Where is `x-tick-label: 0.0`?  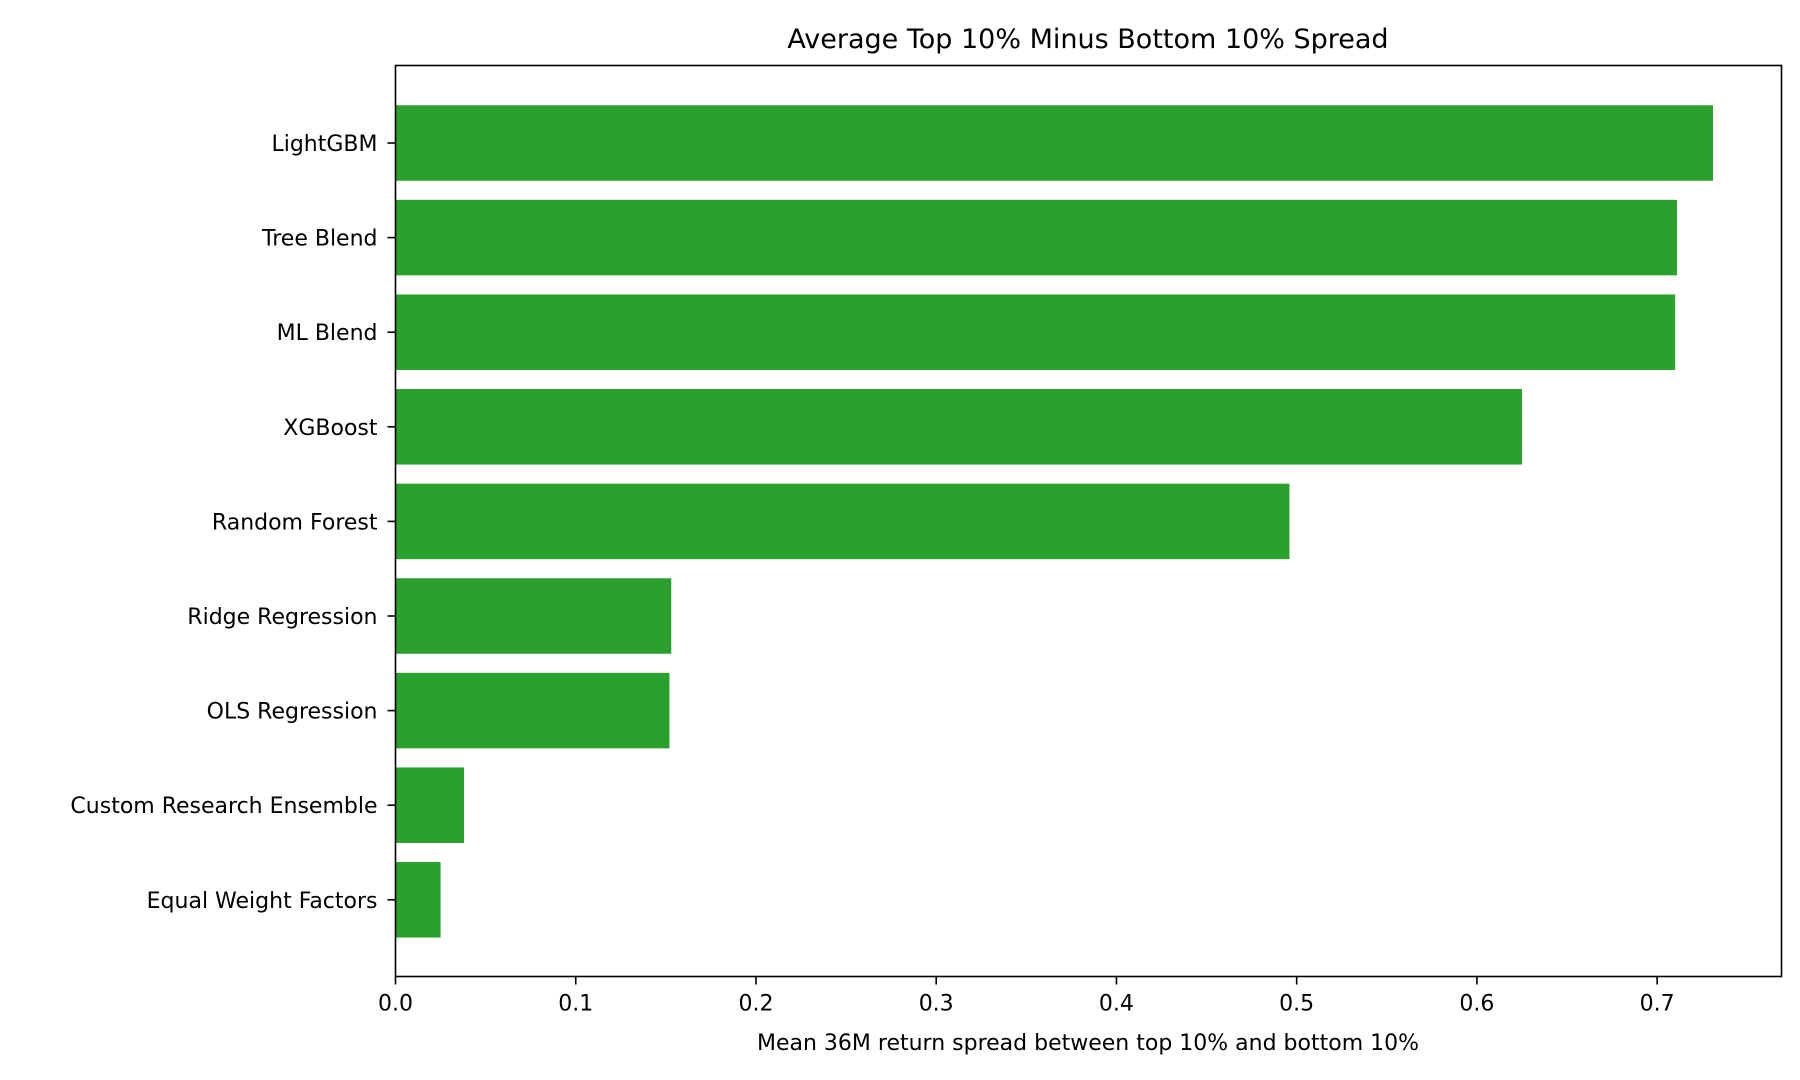 x-tick-label: 0.0 is located at coordinates (395, 1004).